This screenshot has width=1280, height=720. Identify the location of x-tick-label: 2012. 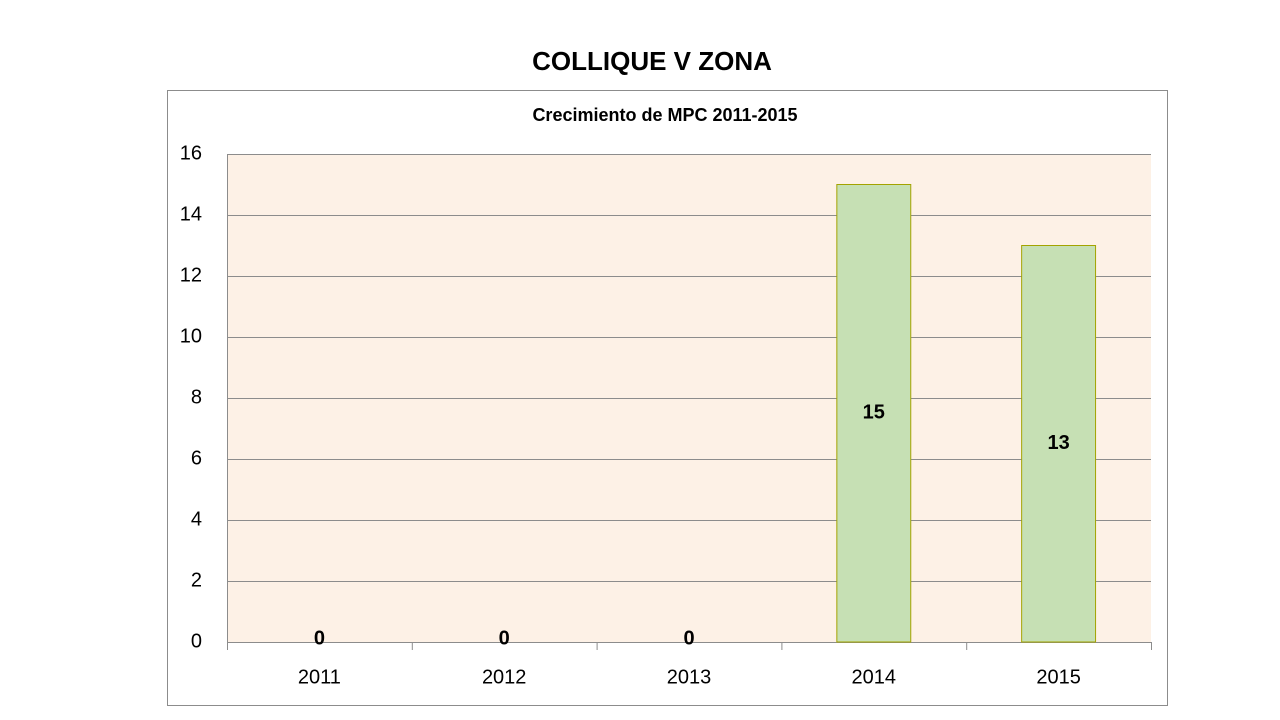
(504, 677).